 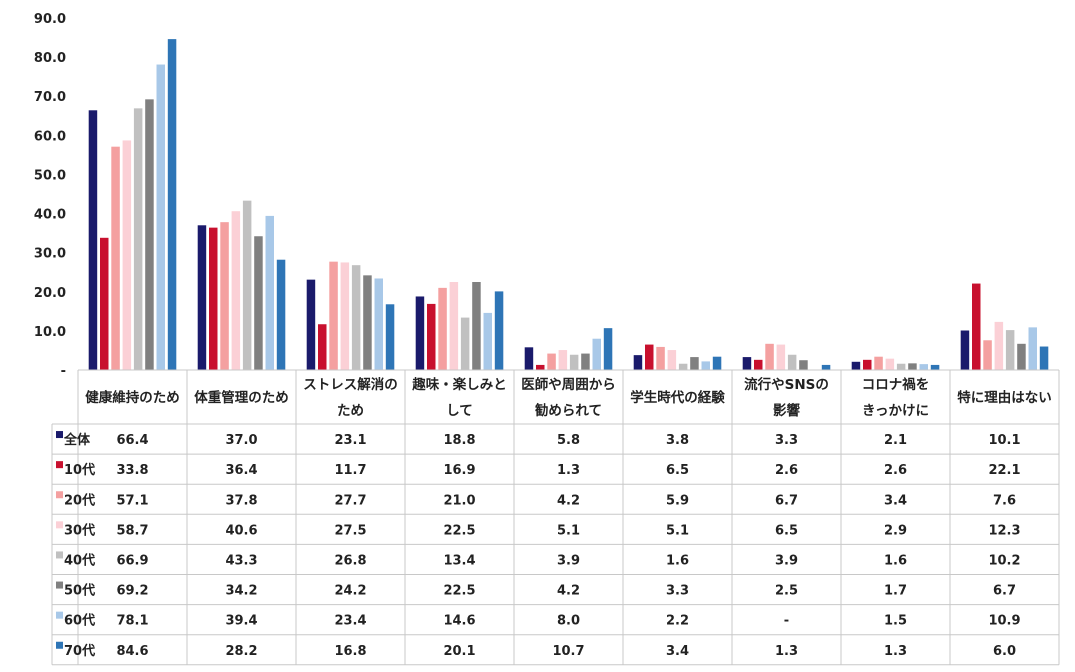 I want to click on category-label: 学生時代の経験, so click(x=677, y=397).